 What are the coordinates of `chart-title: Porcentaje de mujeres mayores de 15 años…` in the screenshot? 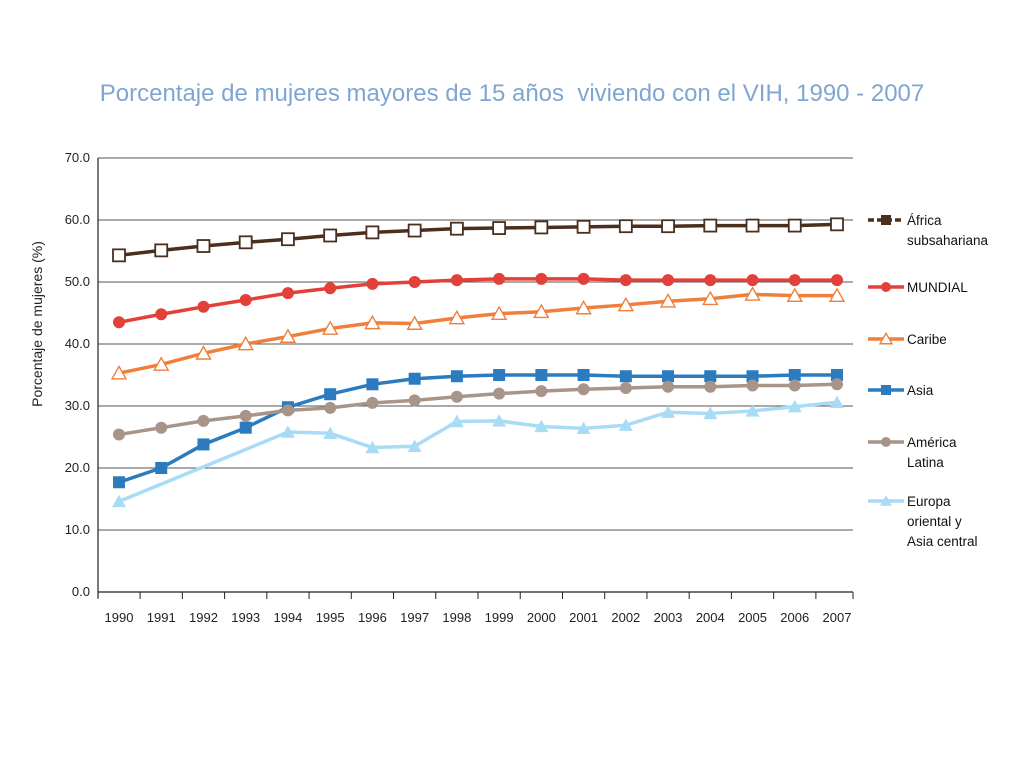 It's located at (512, 93).